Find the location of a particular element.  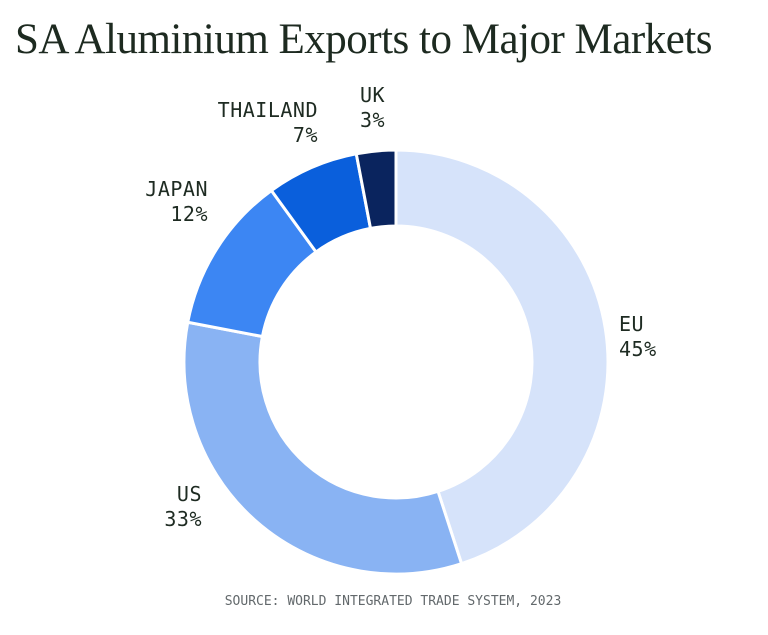

chart-title: SA Aluminium Exports to Major Markets is located at coordinates (363, 39).